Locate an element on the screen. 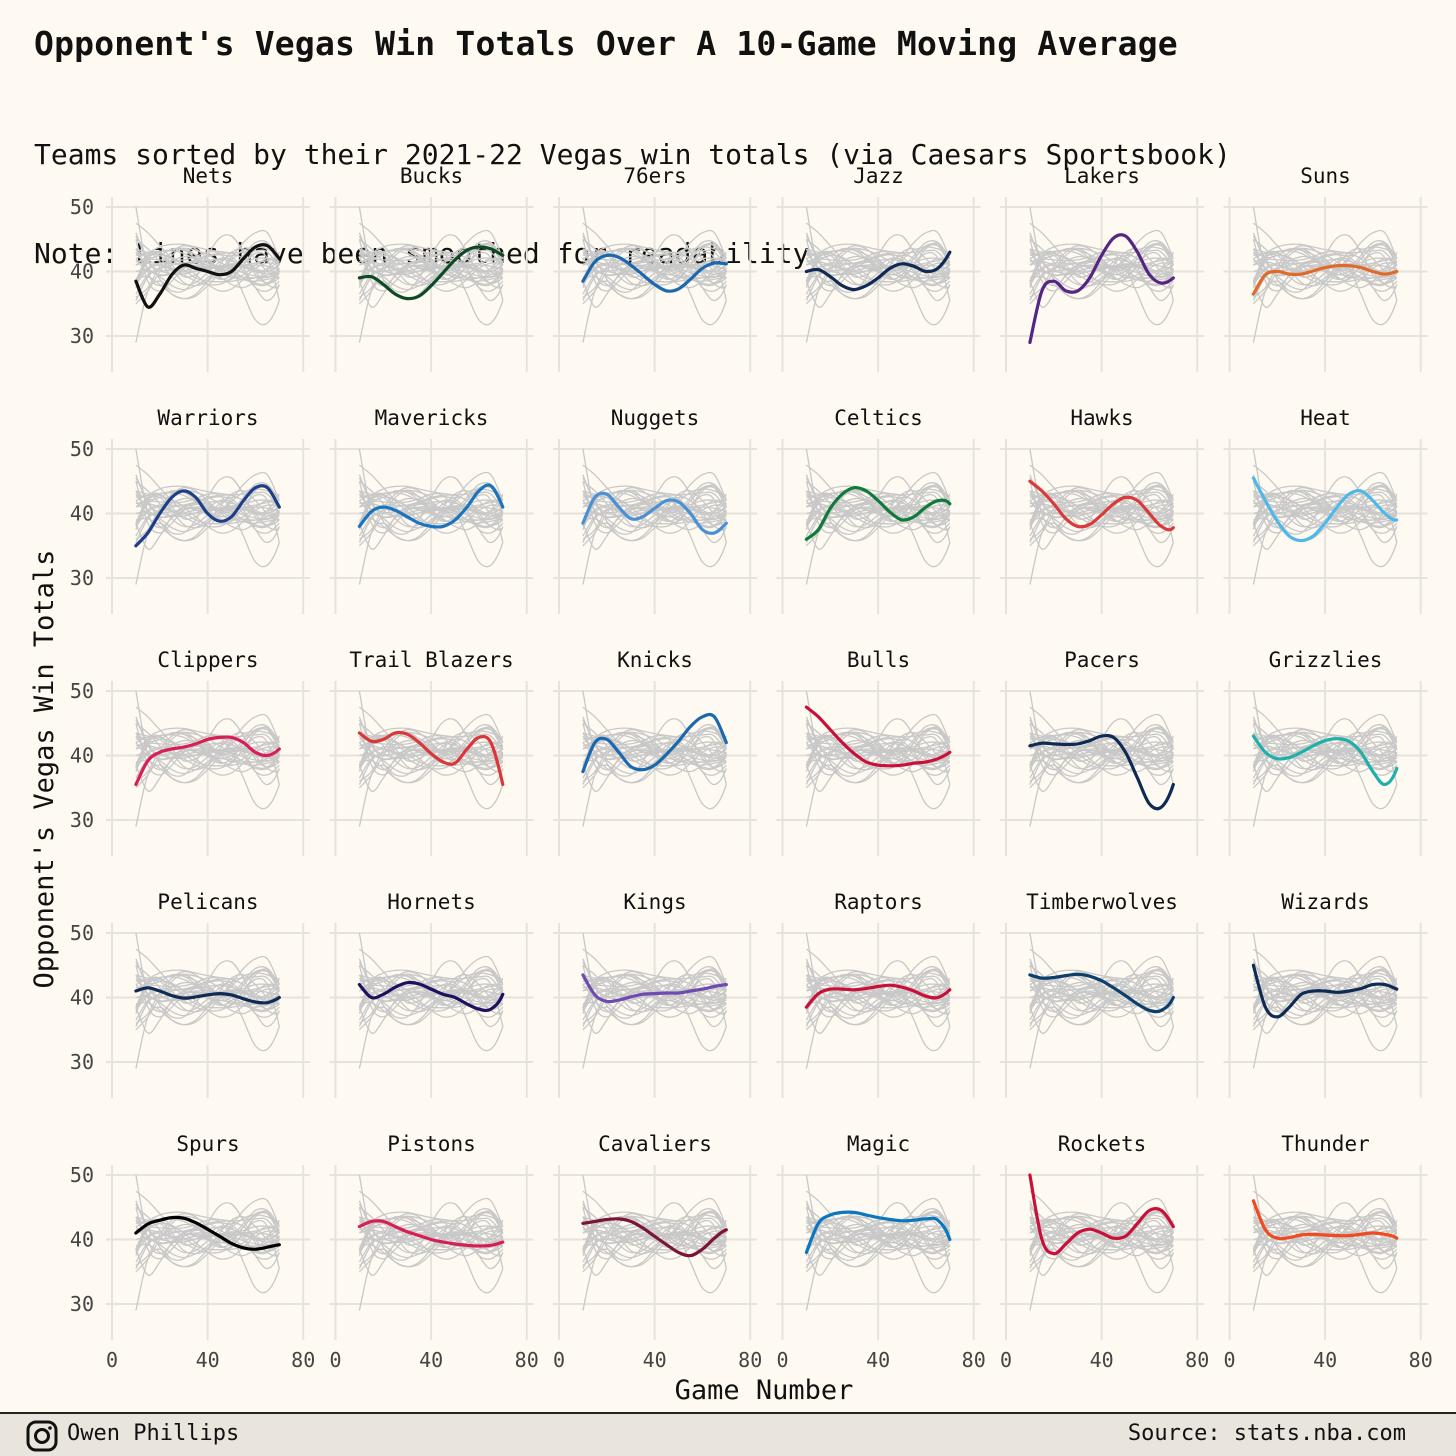  instagram-icon is located at coordinates (42, 1436).